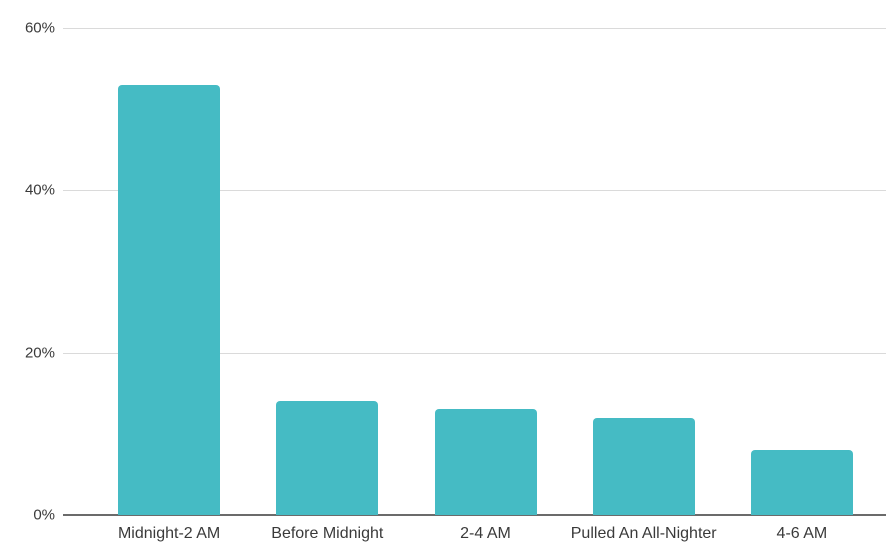  What do you see at coordinates (327, 533) in the screenshot?
I see `x-tick-label: Before Midnight` at bounding box center [327, 533].